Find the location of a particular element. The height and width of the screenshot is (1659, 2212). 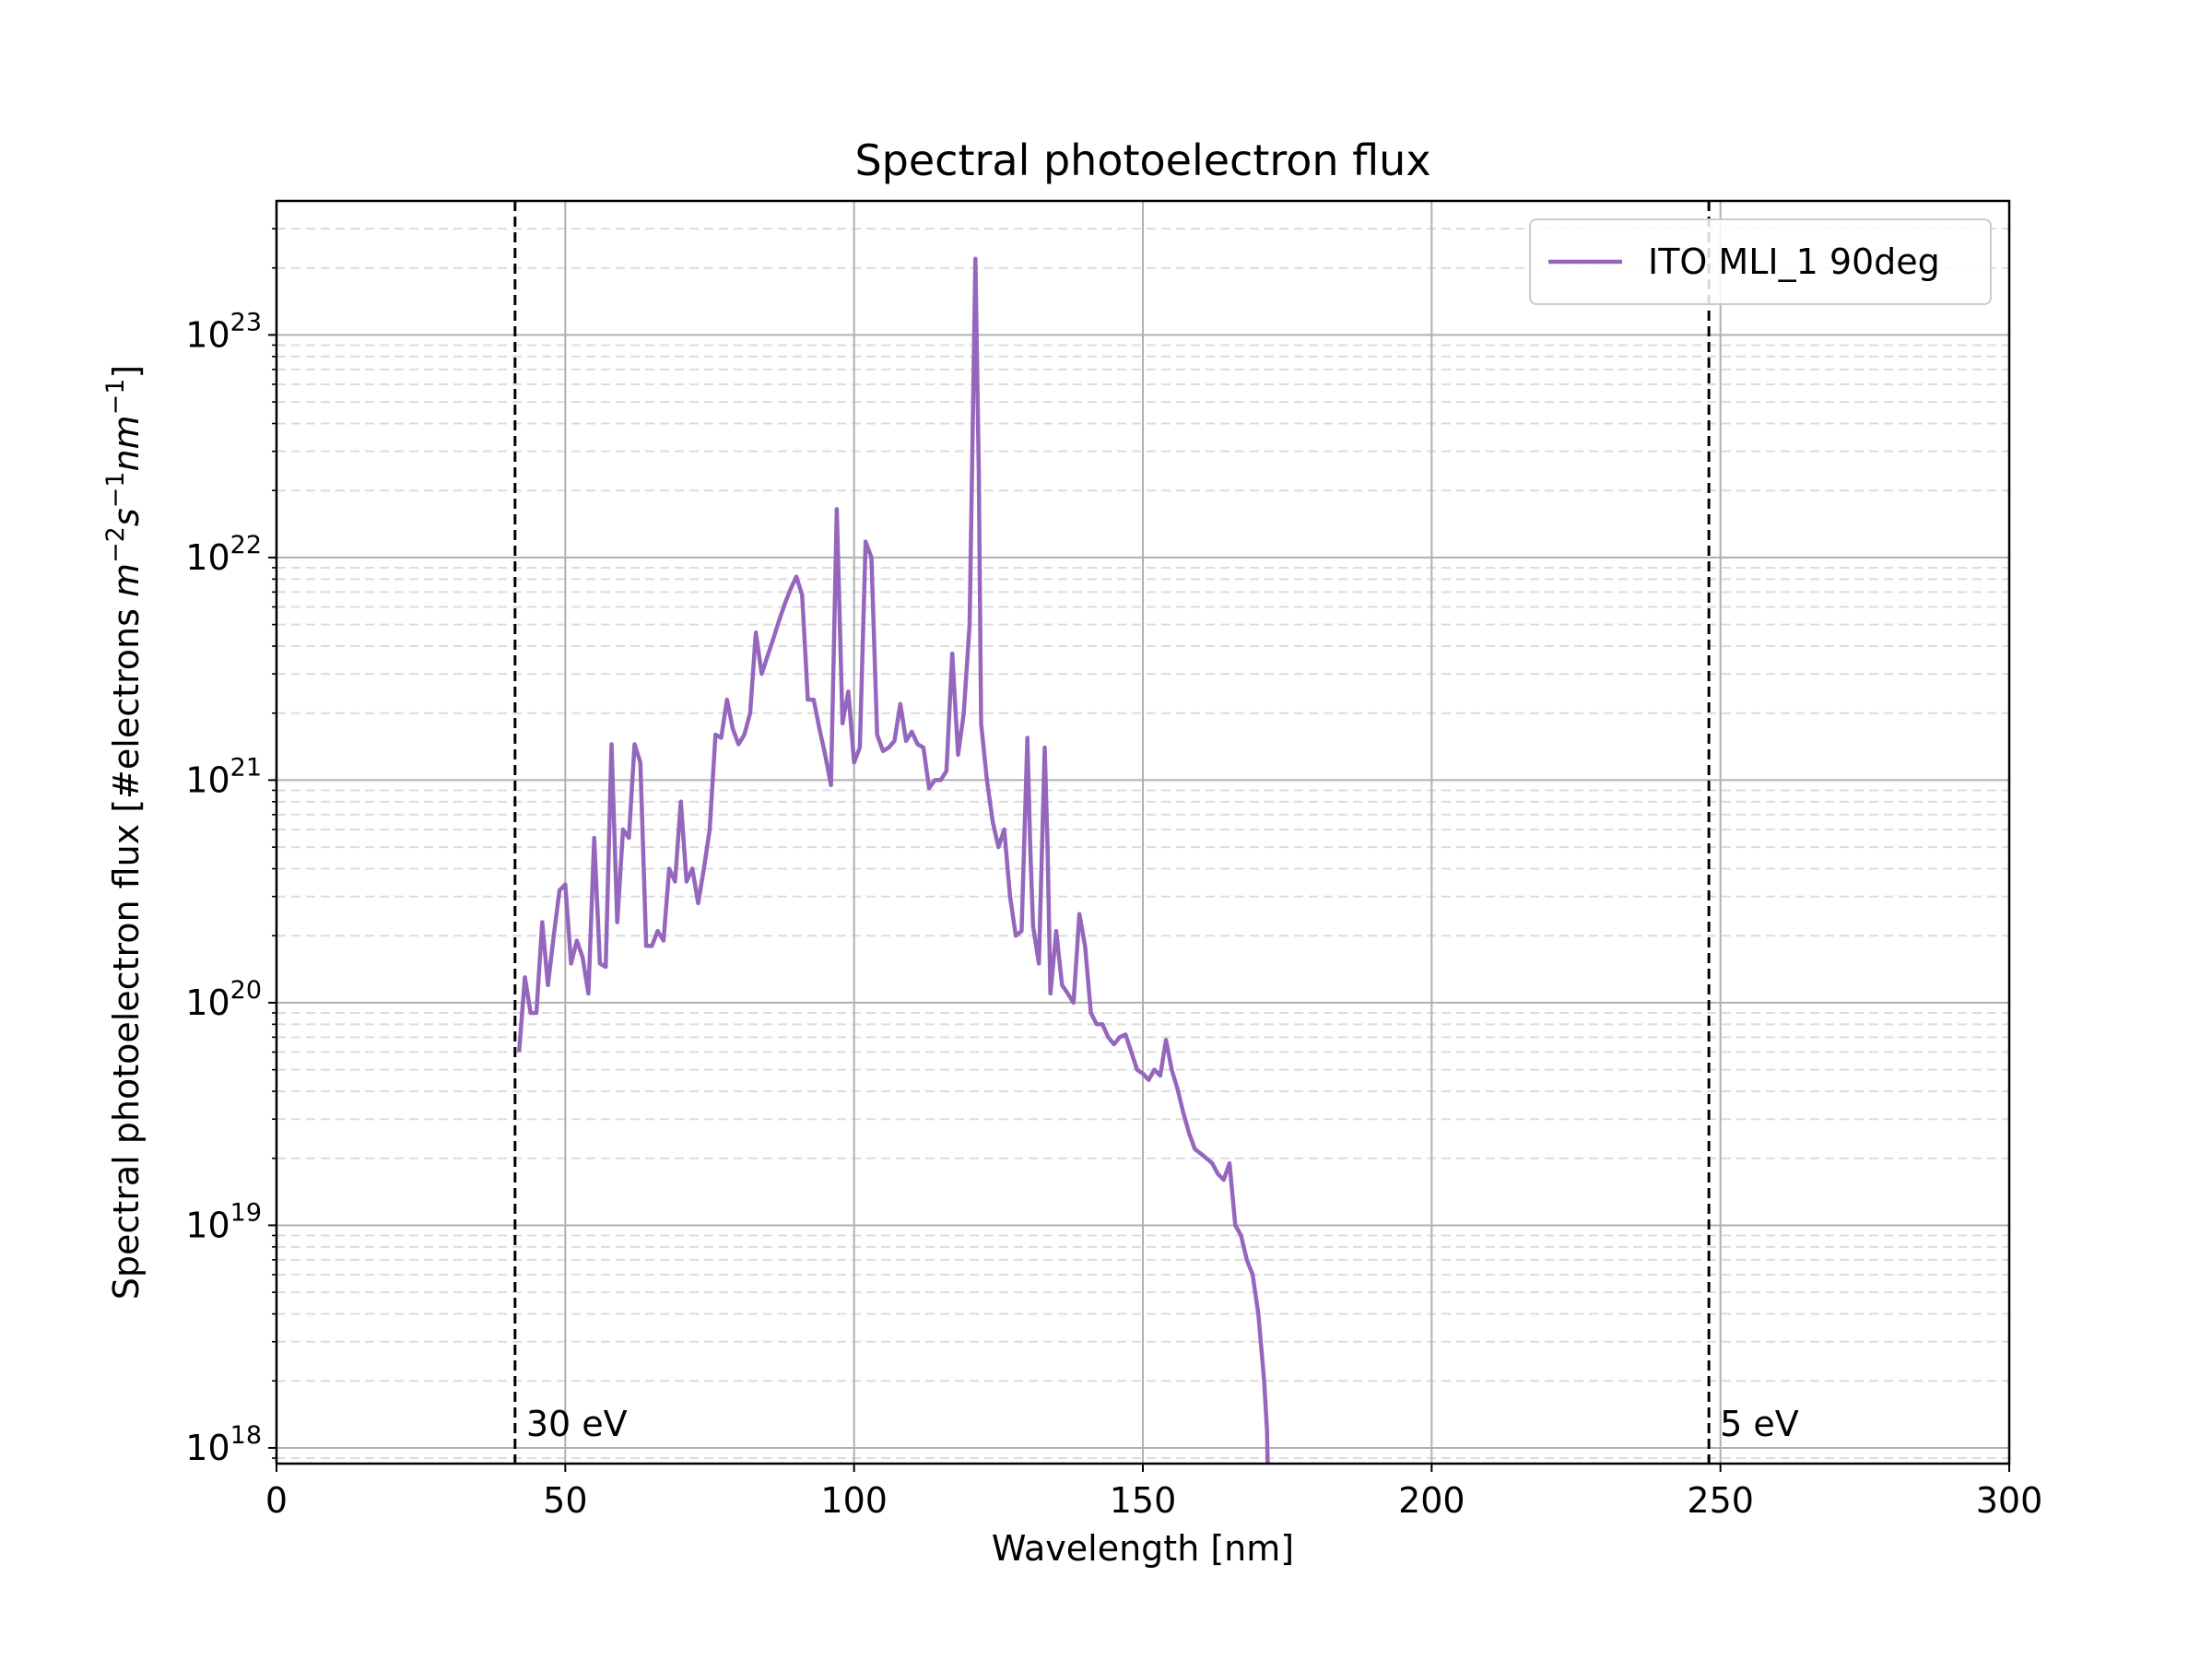

x-tick-label: 300 is located at coordinates (2009, 1500).